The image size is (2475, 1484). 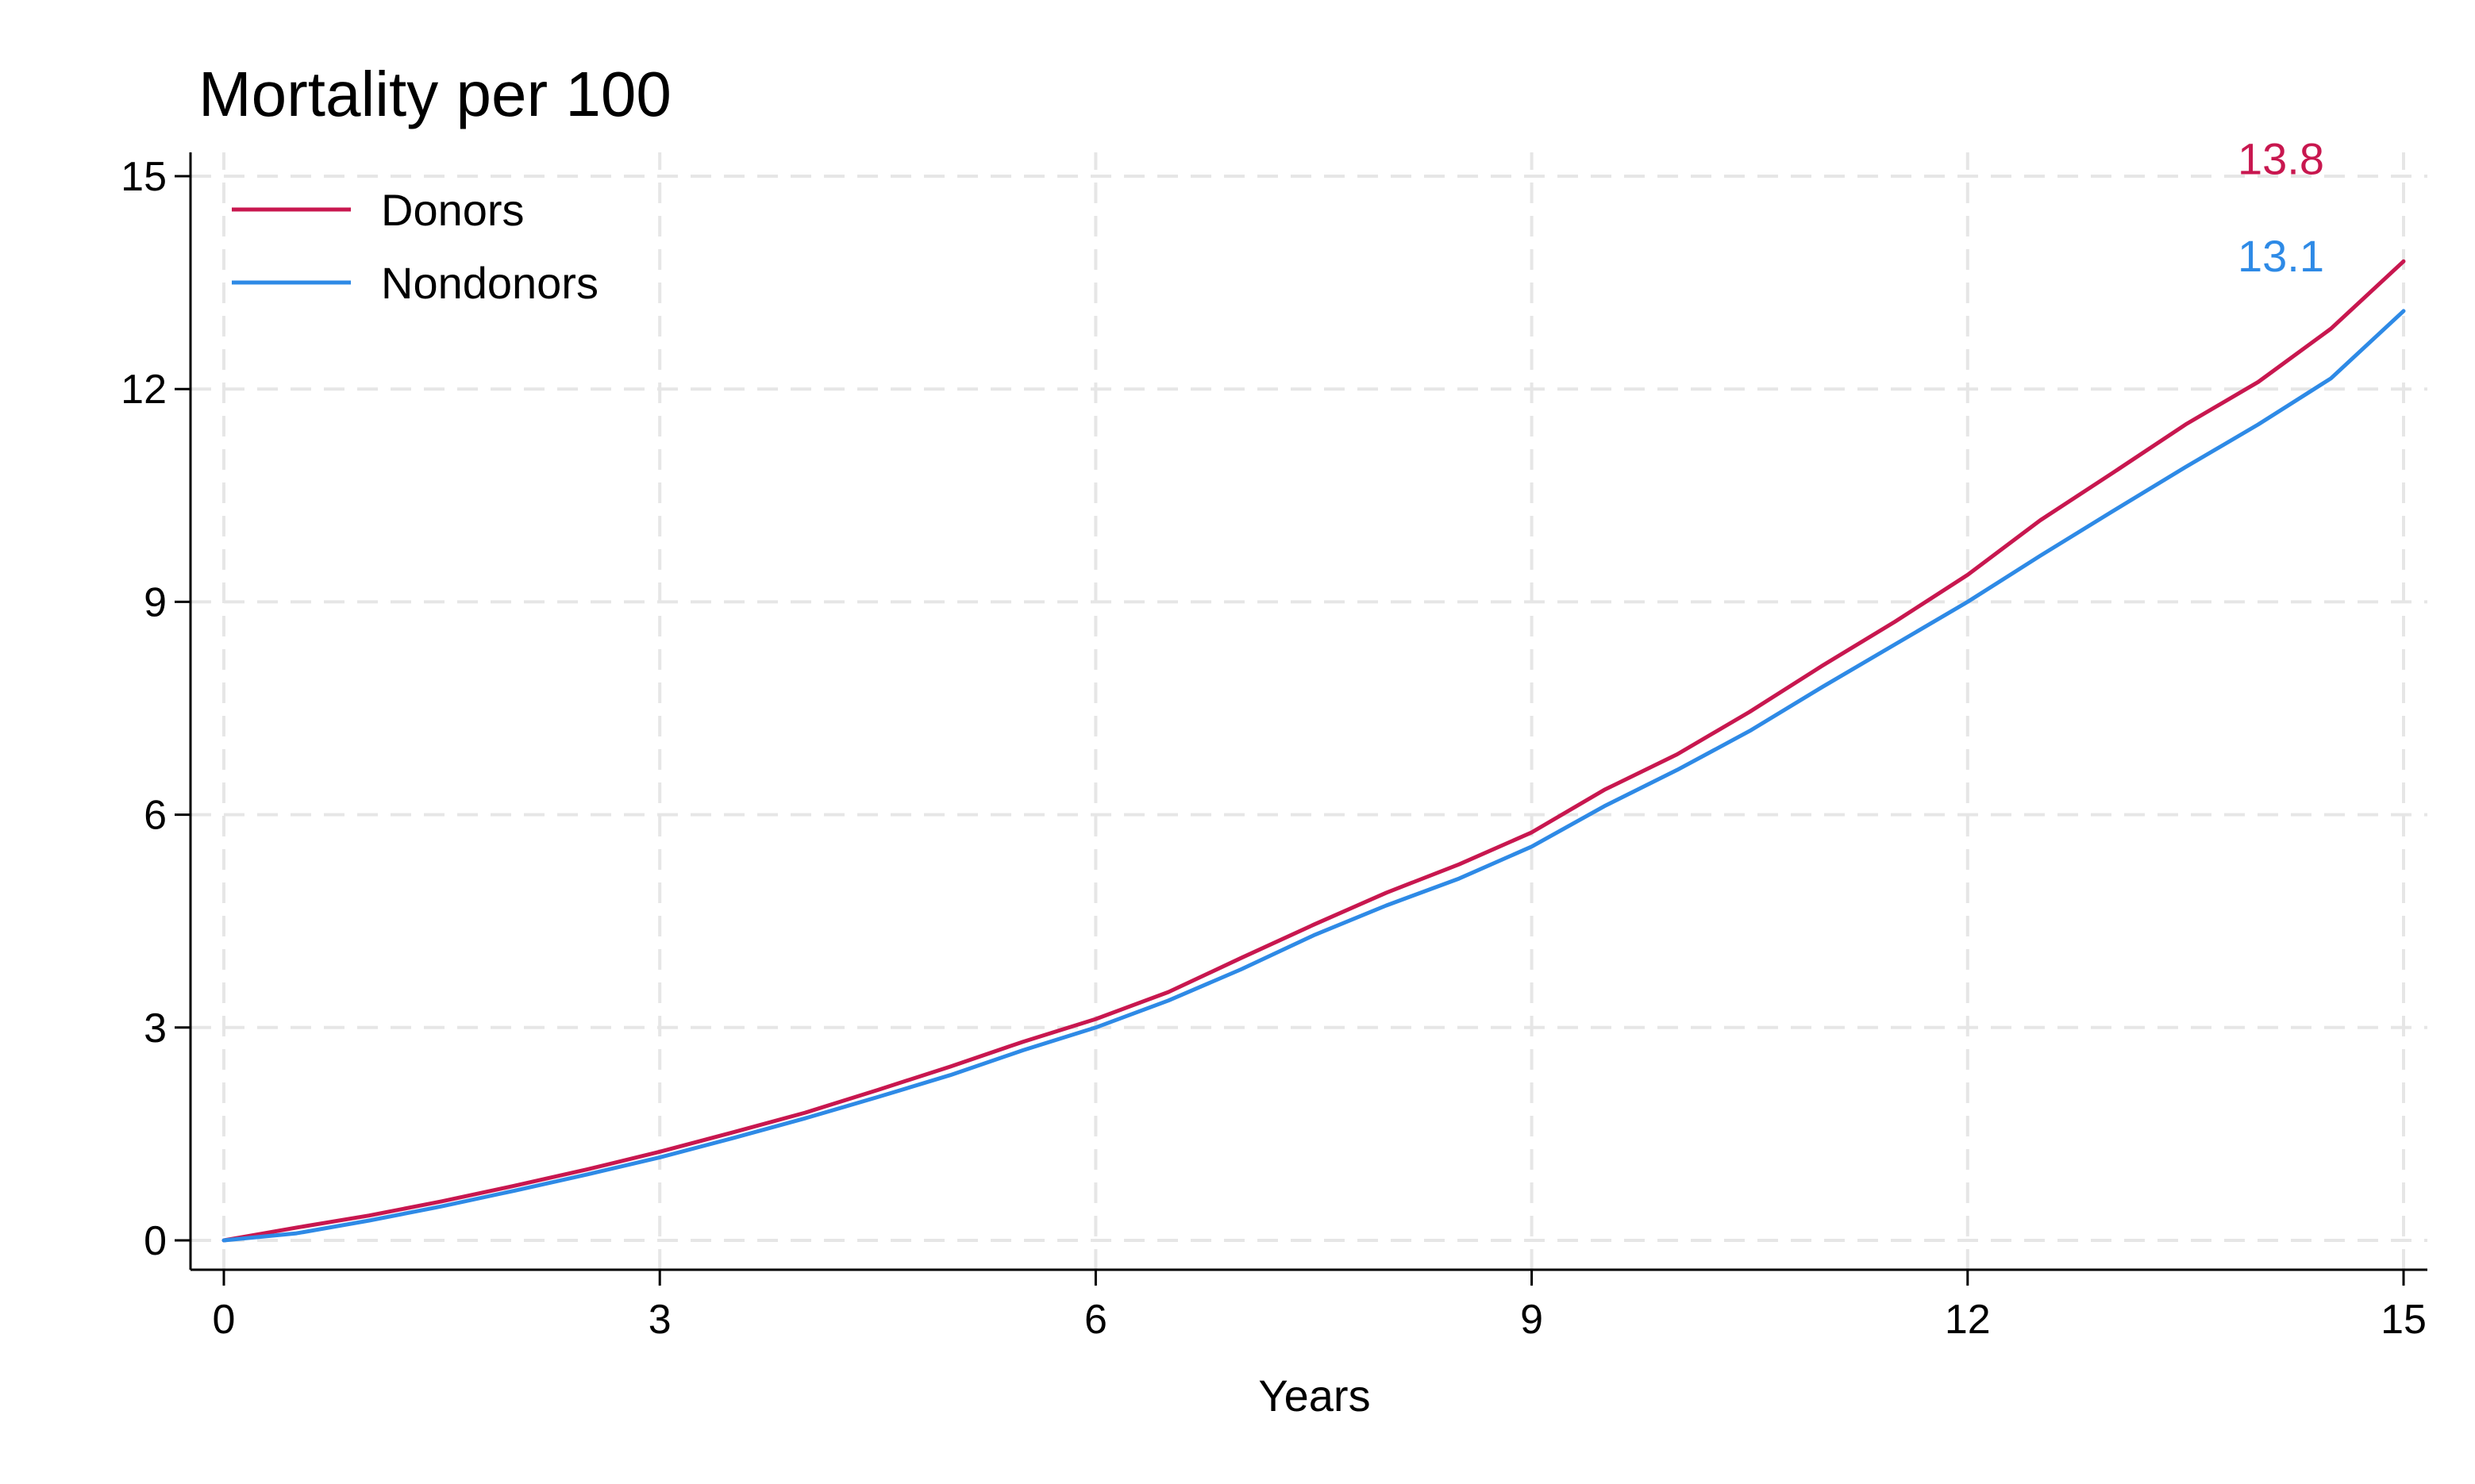 I want to click on x-tick-label: 12, so click(x=1968, y=1320).